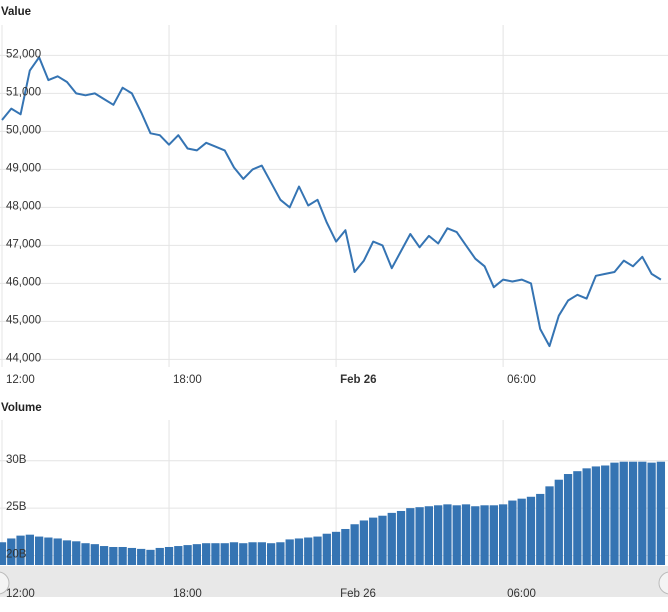 The image size is (668, 612). I want to click on y-tick-label: 45,000, so click(23, 320).